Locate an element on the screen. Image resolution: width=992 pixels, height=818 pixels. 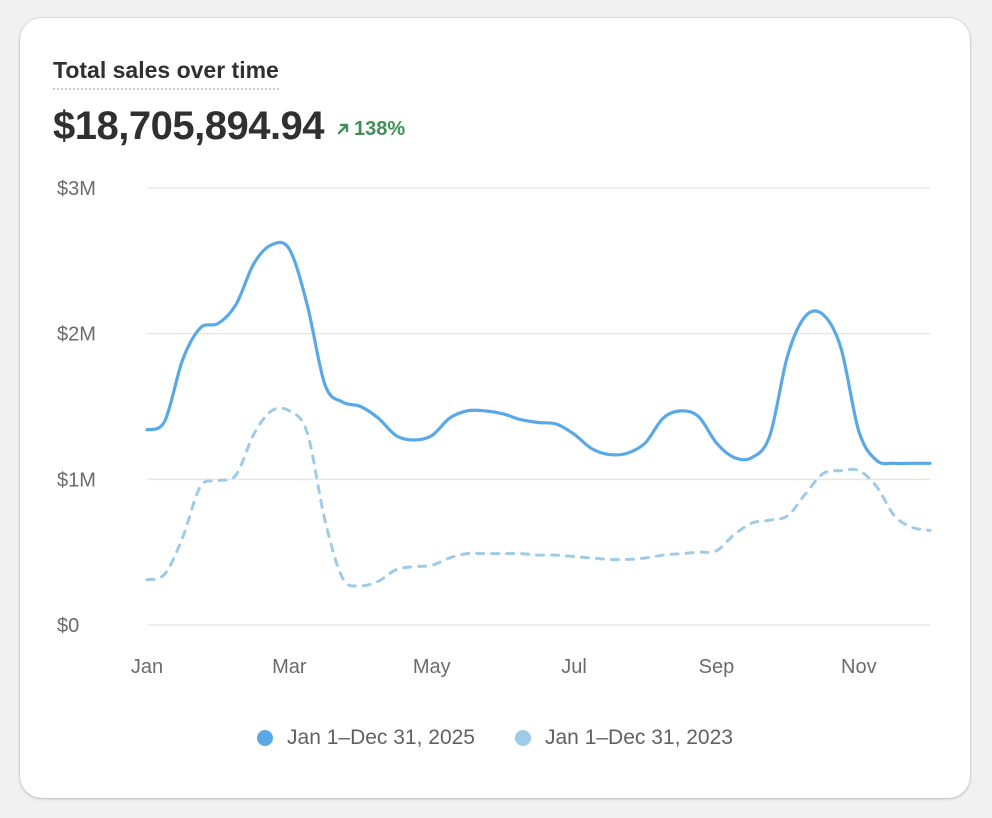
change-badge: 138% is located at coordinates (370, 129).